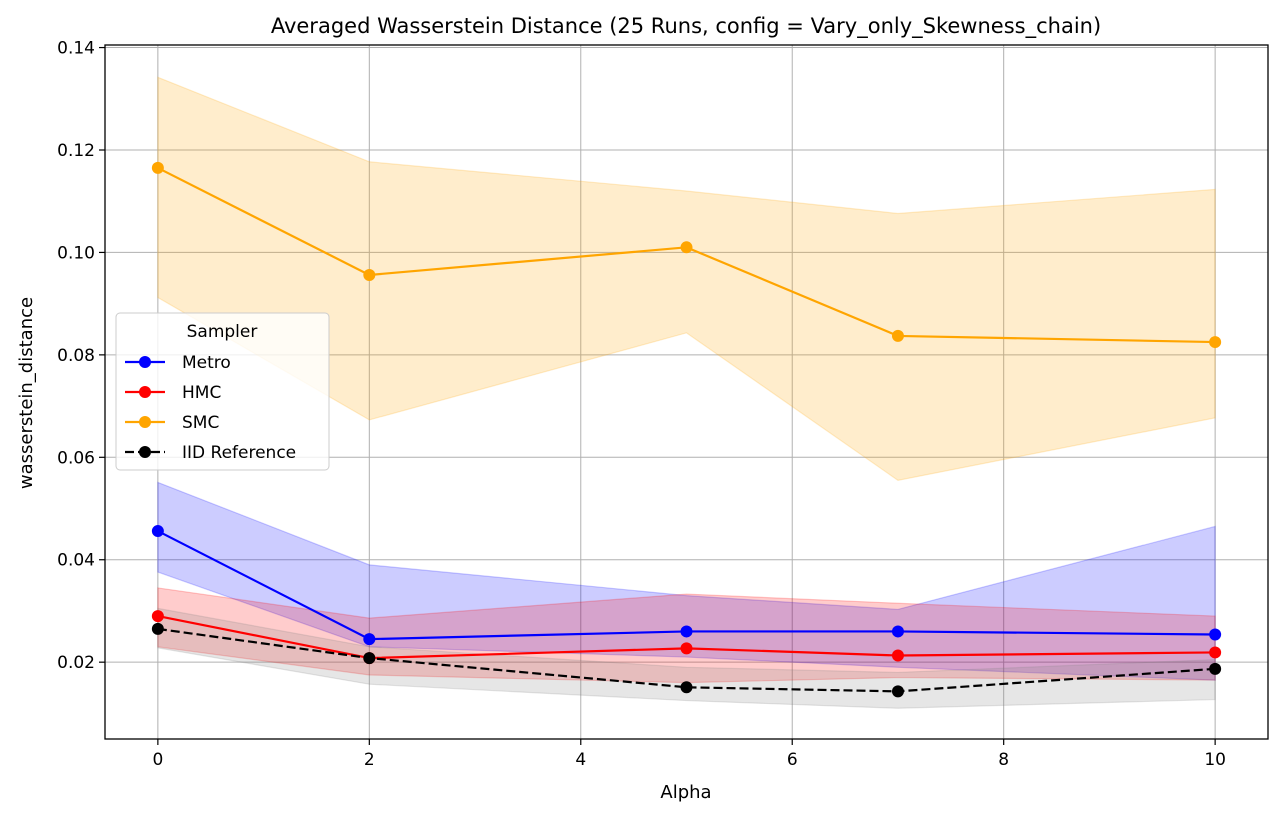  Describe the element at coordinates (1215, 760) in the screenshot. I see `x-tick-label: 10` at that location.